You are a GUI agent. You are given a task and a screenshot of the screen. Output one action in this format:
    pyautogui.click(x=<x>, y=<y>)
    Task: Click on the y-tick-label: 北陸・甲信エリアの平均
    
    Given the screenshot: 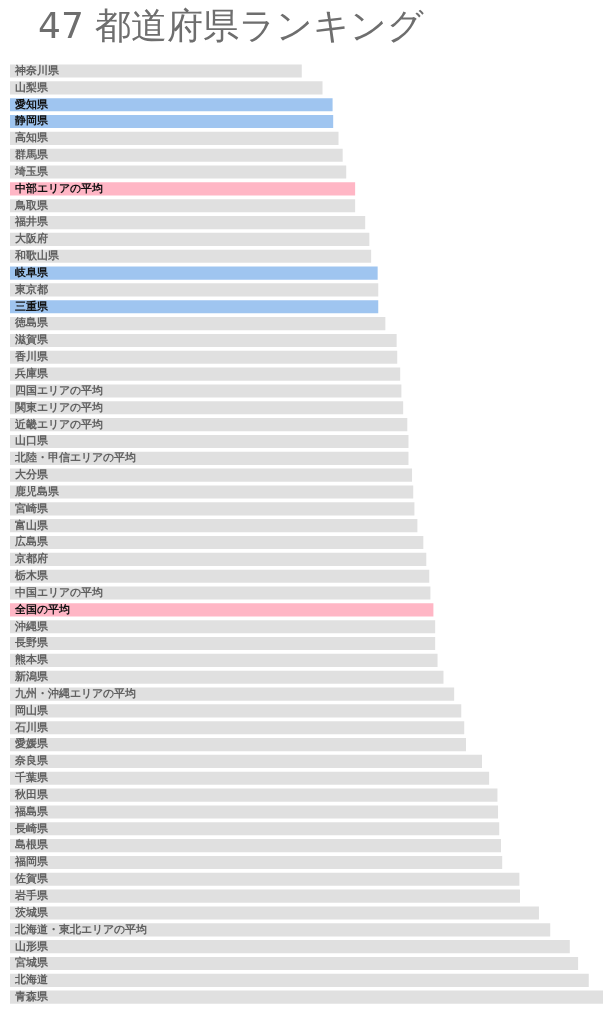 What is the action you would take?
    pyautogui.click(x=75, y=458)
    